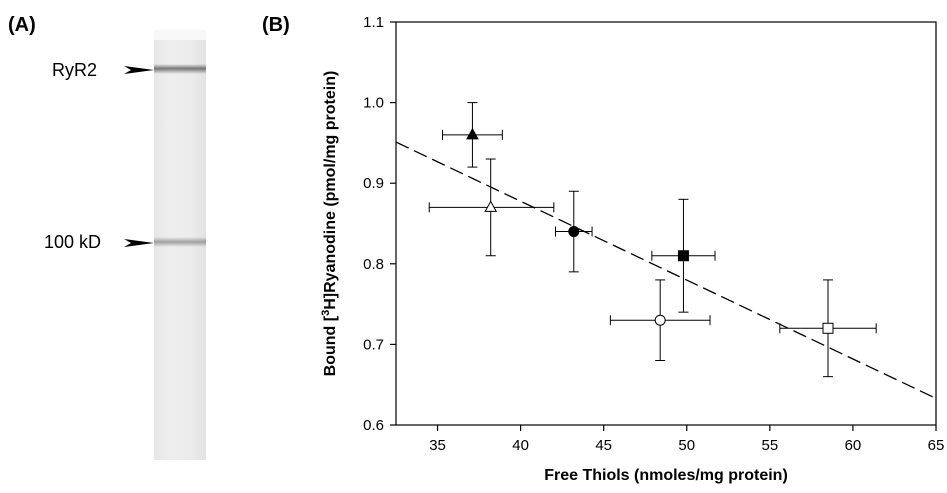  I want to click on ryr2-arrow-icon, so click(139, 70).